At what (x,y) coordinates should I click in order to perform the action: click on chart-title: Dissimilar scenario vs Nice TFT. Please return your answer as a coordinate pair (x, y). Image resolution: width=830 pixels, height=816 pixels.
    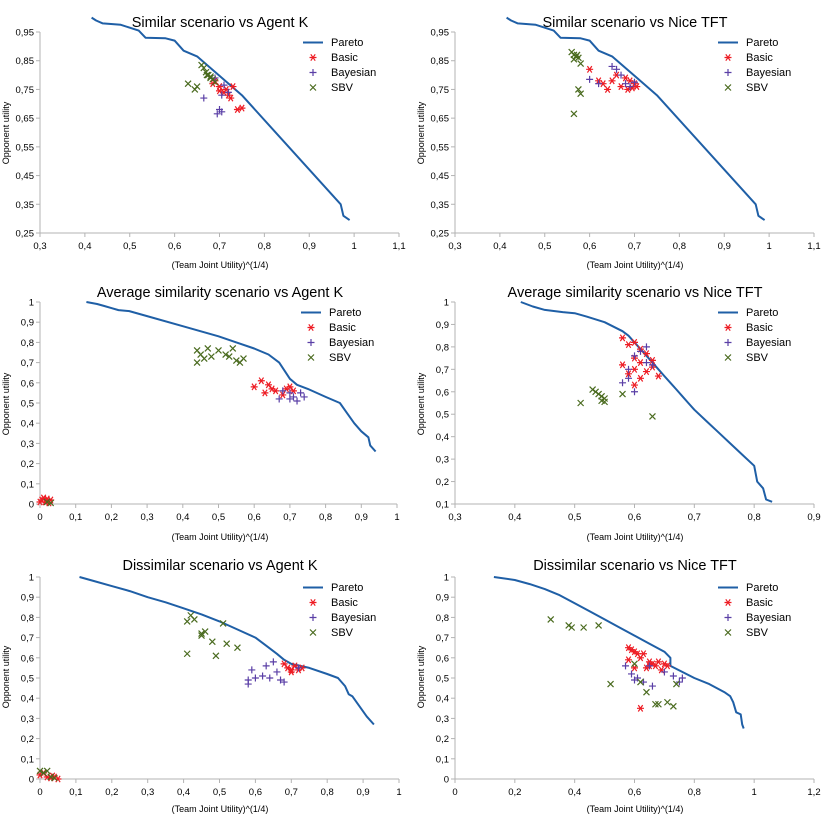
    Looking at the image, I should click on (635, 566).